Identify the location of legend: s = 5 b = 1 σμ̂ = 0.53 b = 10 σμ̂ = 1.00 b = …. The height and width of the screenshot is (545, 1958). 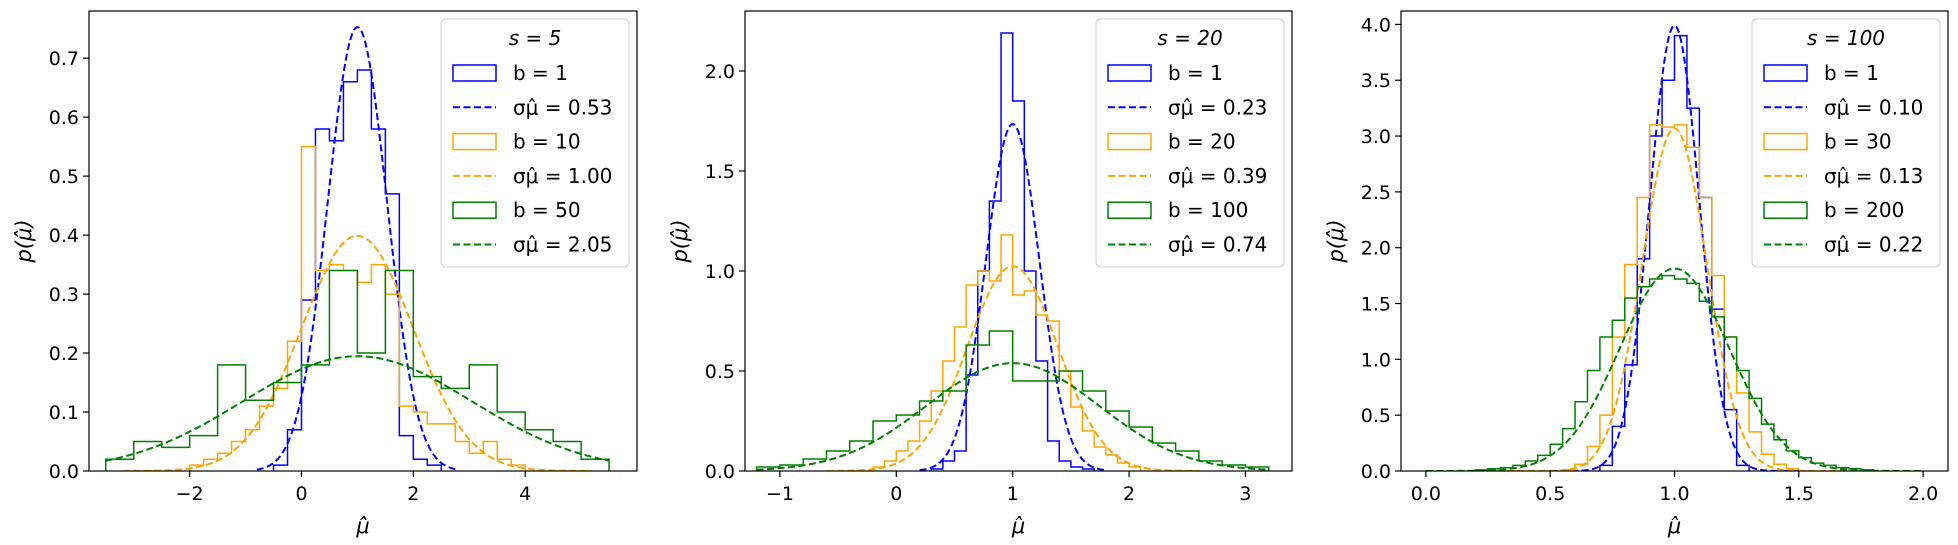
(535, 143).